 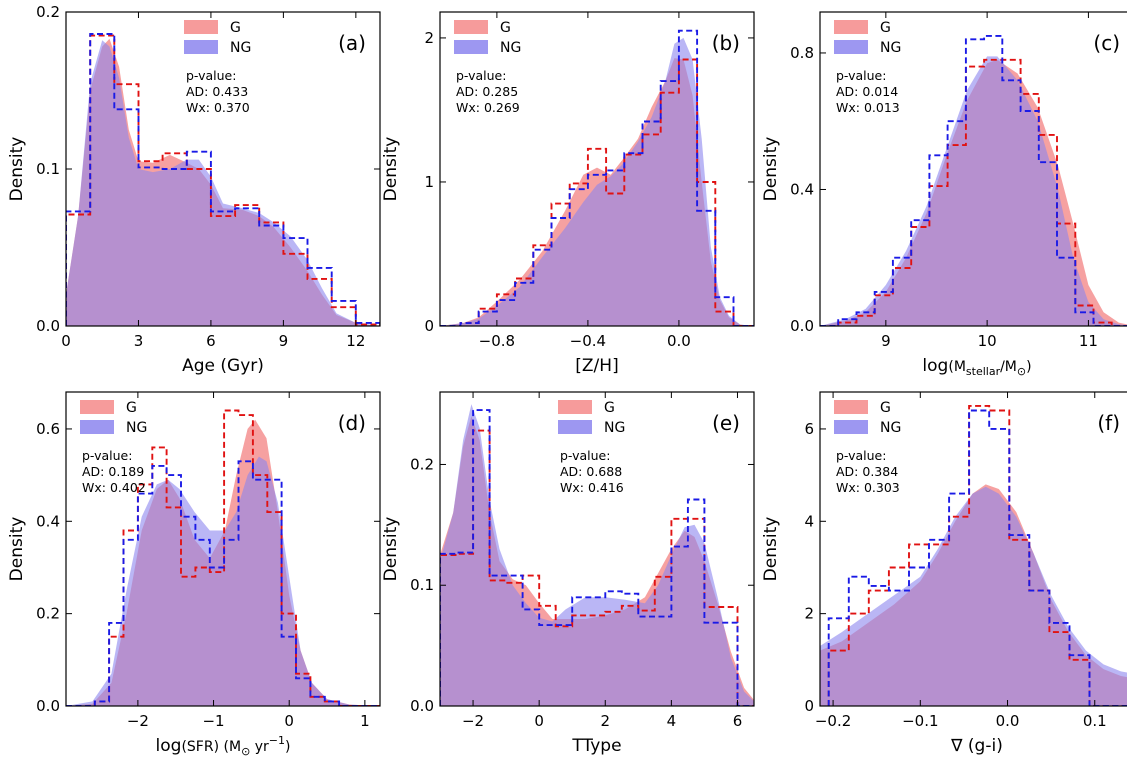 I want to click on y-tick-label: 2, so click(x=429, y=38).